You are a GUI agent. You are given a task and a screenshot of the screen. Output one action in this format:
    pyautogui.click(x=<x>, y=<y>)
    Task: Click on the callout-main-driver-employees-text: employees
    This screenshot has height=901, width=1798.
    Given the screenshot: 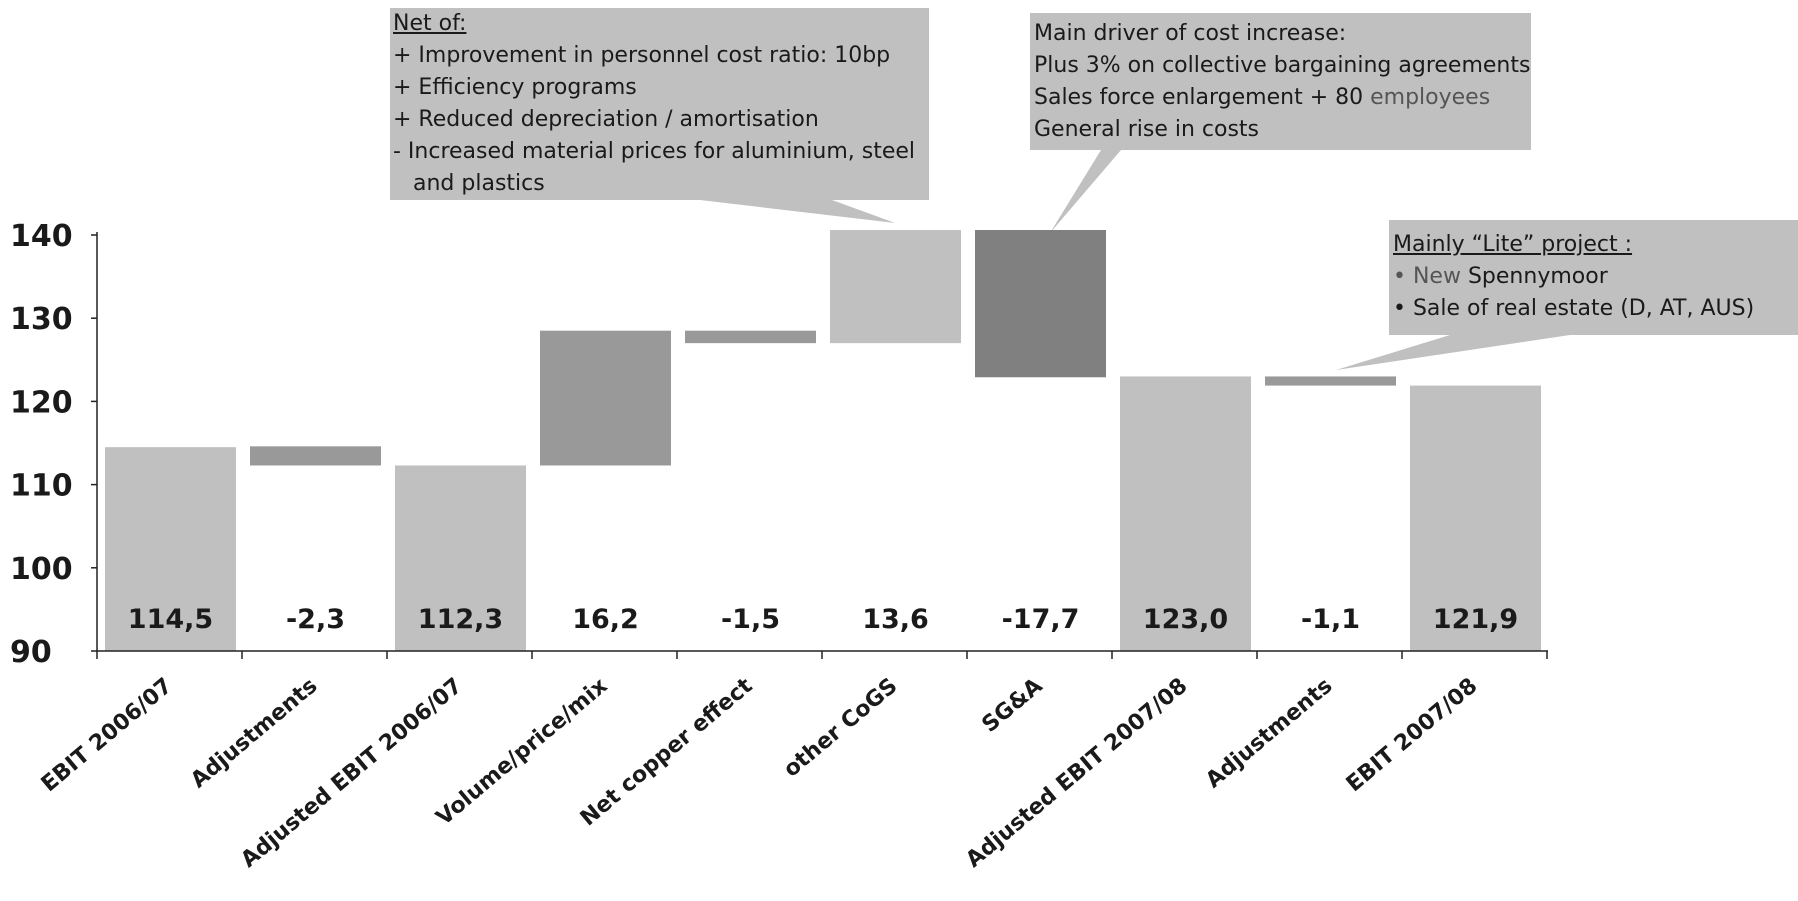 What is the action you would take?
    pyautogui.click(x=1430, y=97)
    